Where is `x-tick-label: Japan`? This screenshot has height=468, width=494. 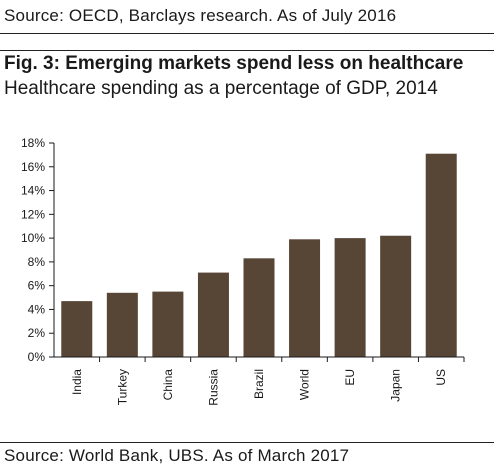 x-tick-label: Japan is located at coordinates (396, 385).